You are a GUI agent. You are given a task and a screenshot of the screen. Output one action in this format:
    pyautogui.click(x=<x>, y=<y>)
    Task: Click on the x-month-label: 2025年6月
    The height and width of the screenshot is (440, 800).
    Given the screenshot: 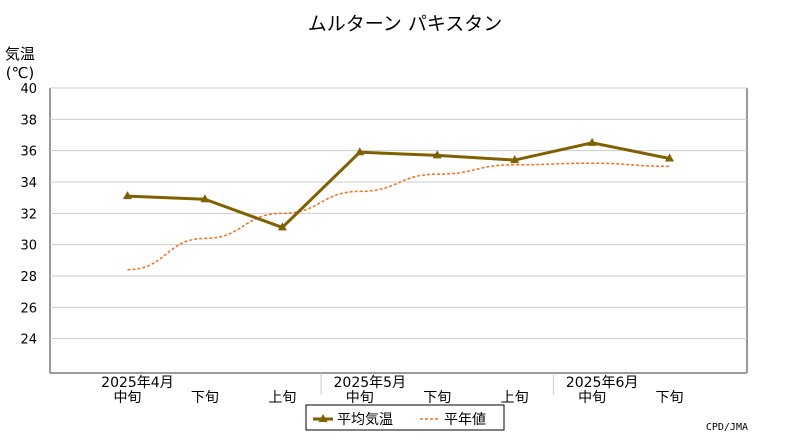 What is the action you would take?
    pyautogui.click(x=602, y=383)
    